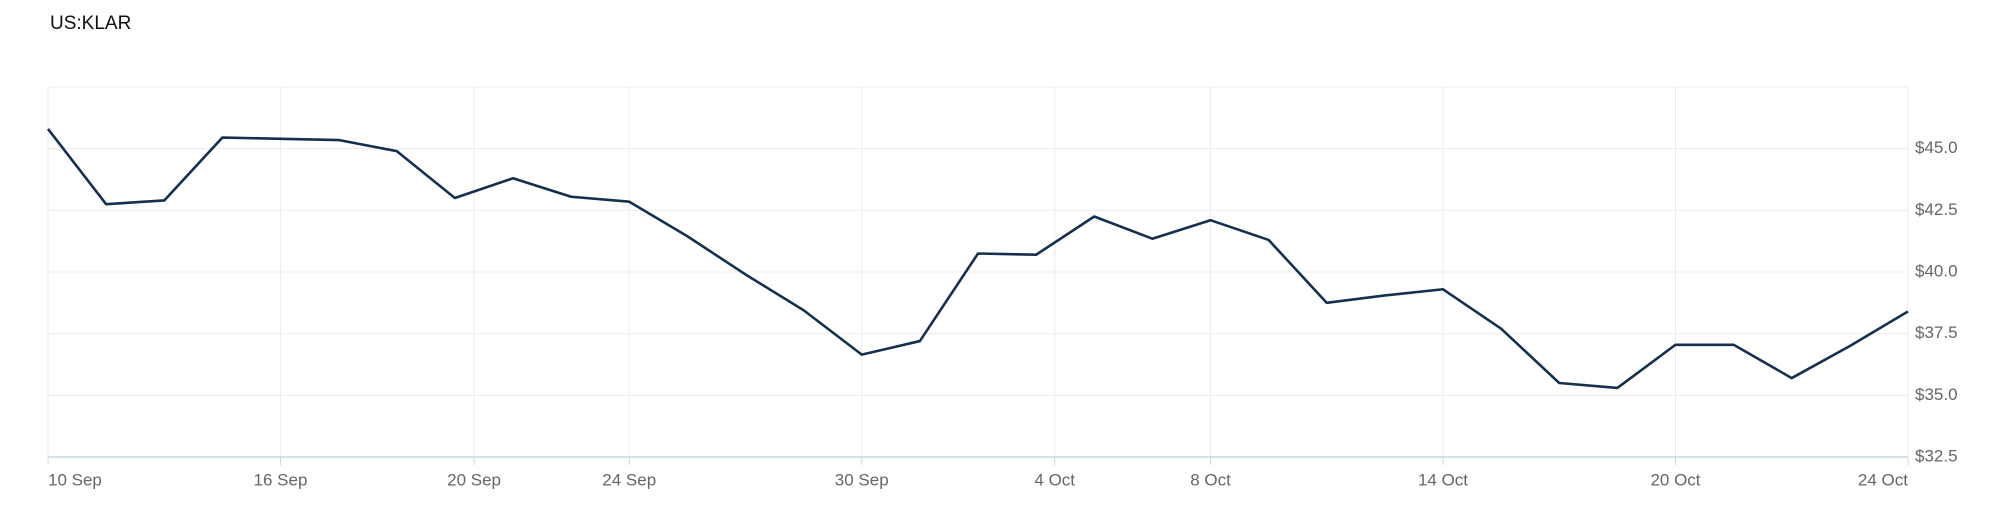 This screenshot has height=513, width=2000. What do you see at coordinates (629, 479) in the screenshot?
I see `x-tick-label: 24 Sep` at bounding box center [629, 479].